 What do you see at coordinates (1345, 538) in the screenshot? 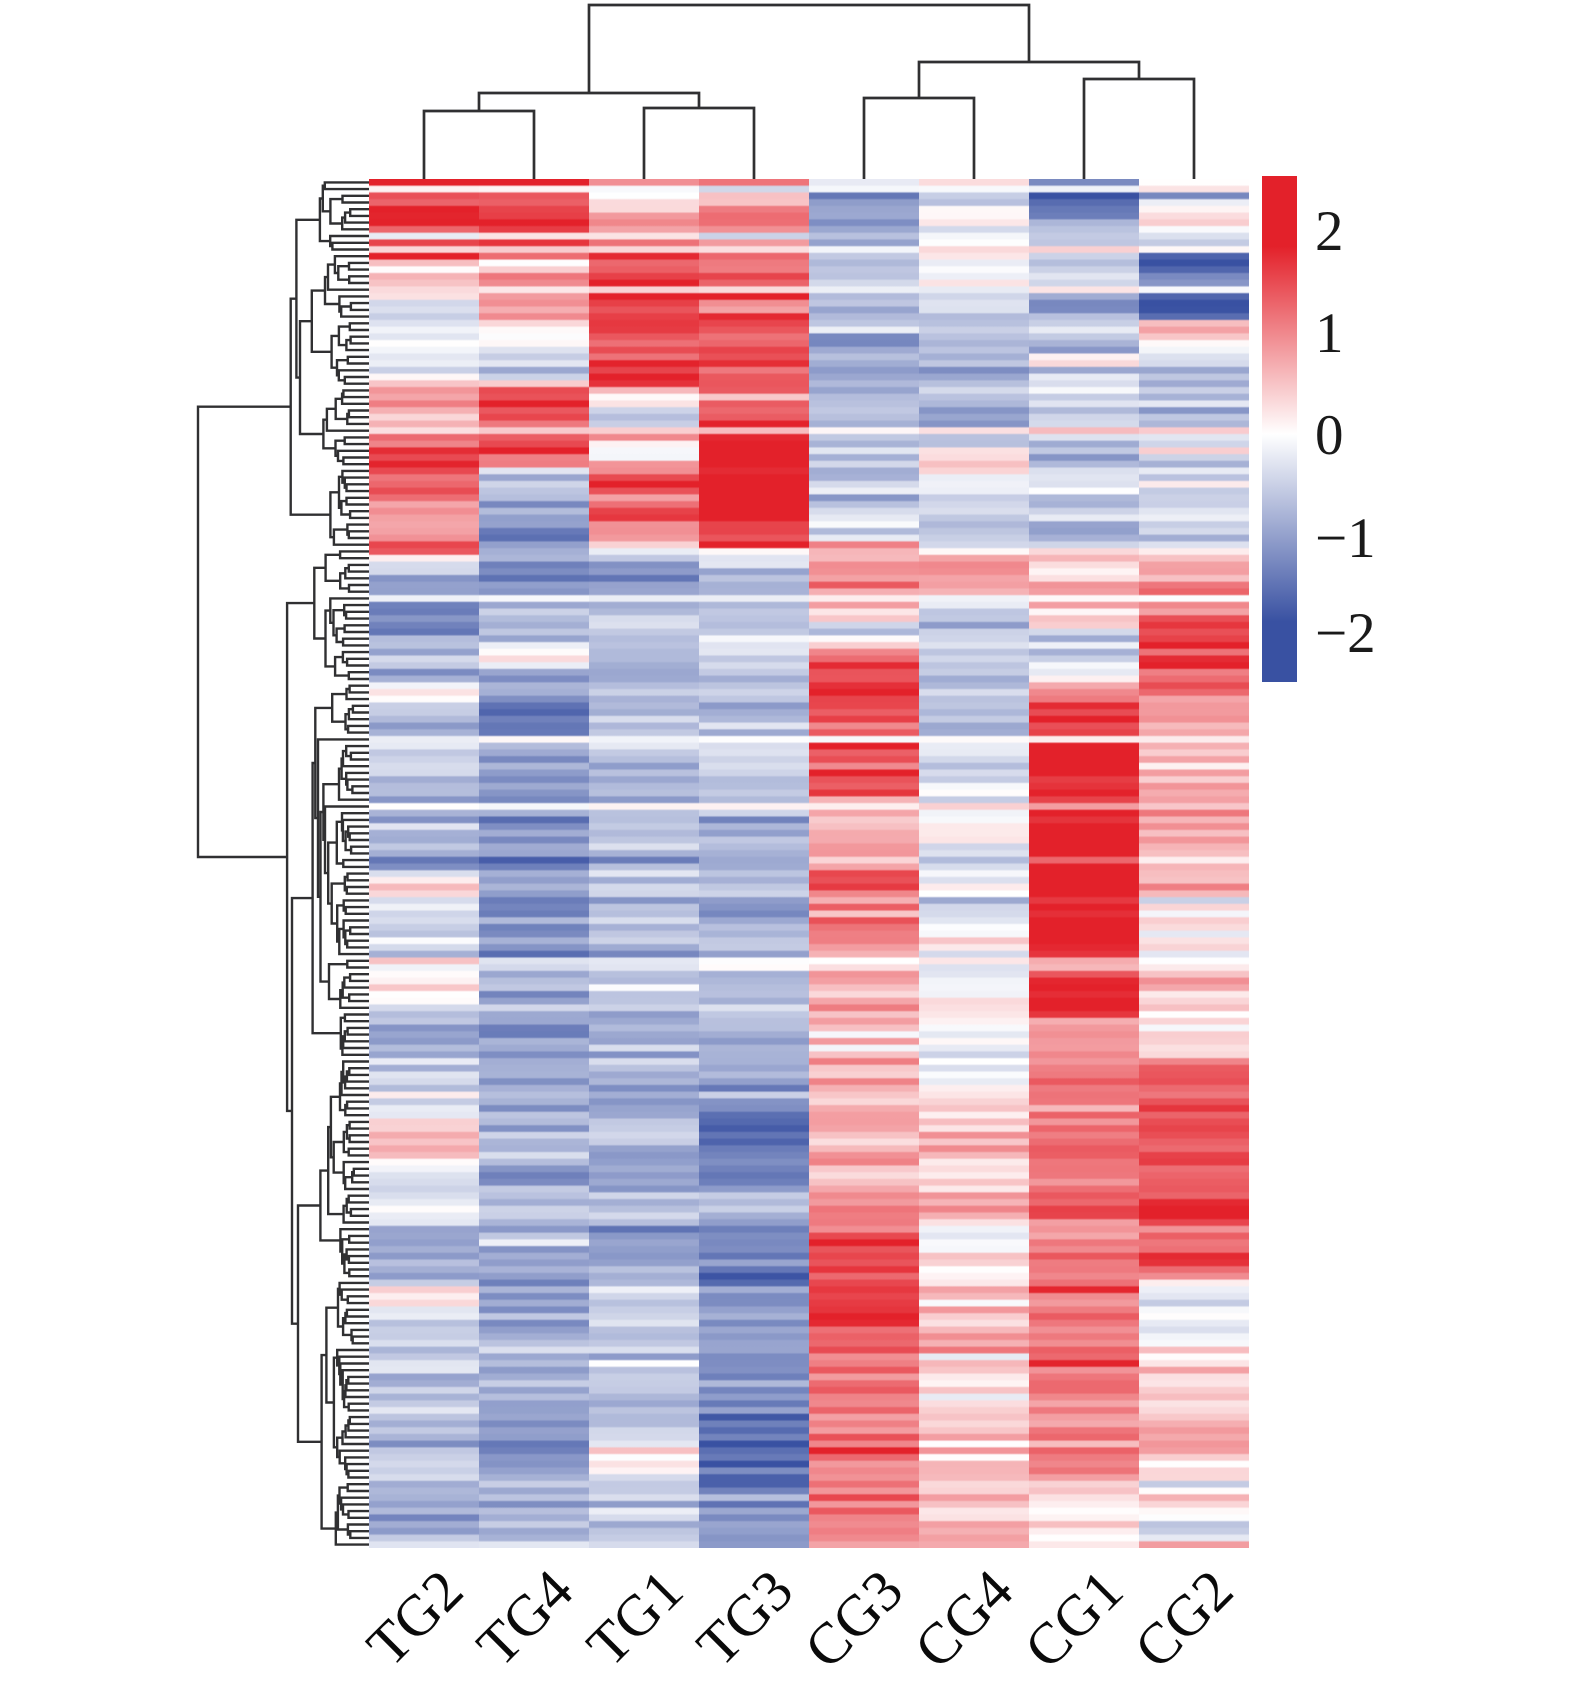
I see `svg-text: −1` at bounding box center [1345, 538].